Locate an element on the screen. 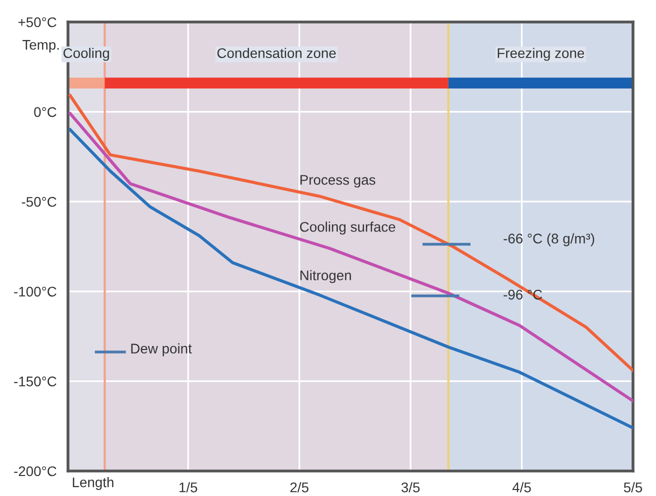 Image resolution: width=656 pixels, height=496 pixels. x-tick-label: 5/5 is located at coordinates (633, 487).